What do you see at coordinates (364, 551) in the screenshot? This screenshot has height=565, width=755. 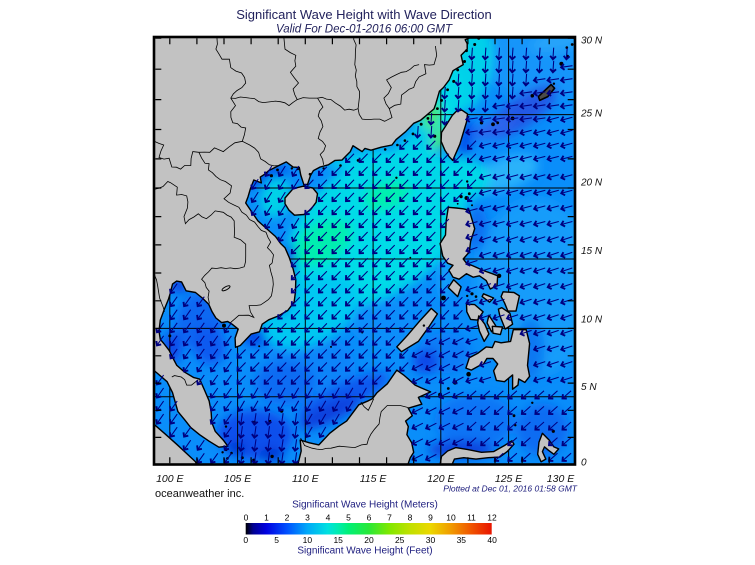 I see `svg-text: Significant Wave Height (Feet)` at bounding box center [364, 551].